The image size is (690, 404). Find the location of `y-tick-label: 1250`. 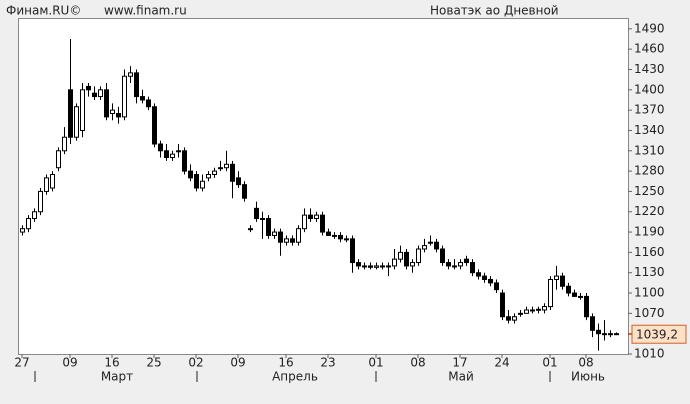

y-tick-label: 1250 is located at coordinates (649, 191).